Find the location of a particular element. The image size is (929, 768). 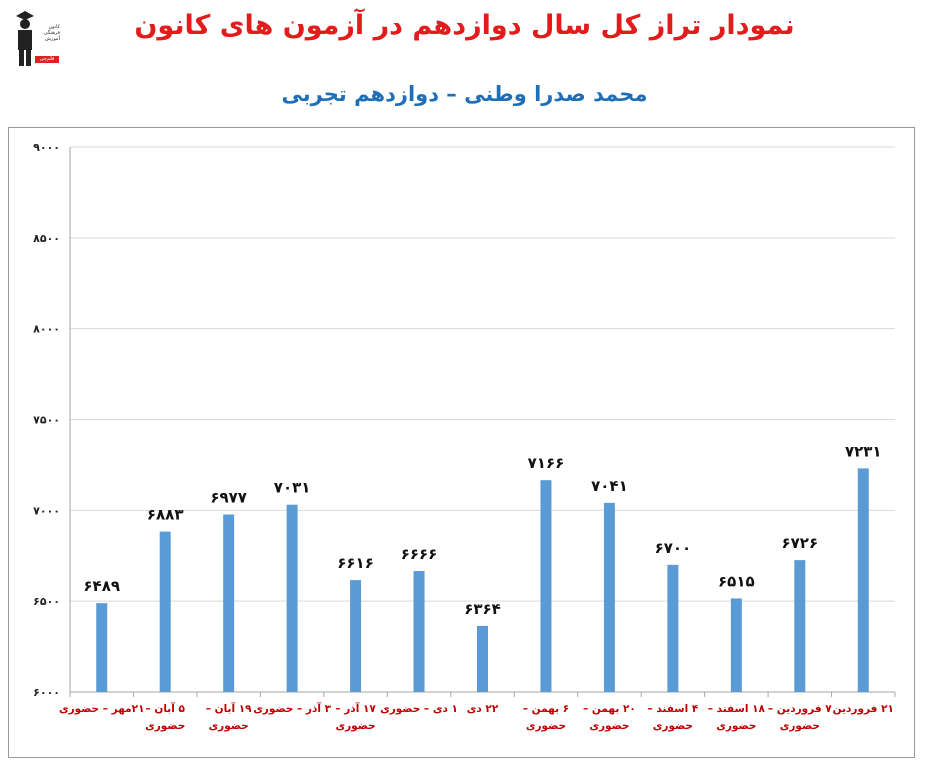

category-label: ۴ اسفند – is located at coordinates (672, 709).